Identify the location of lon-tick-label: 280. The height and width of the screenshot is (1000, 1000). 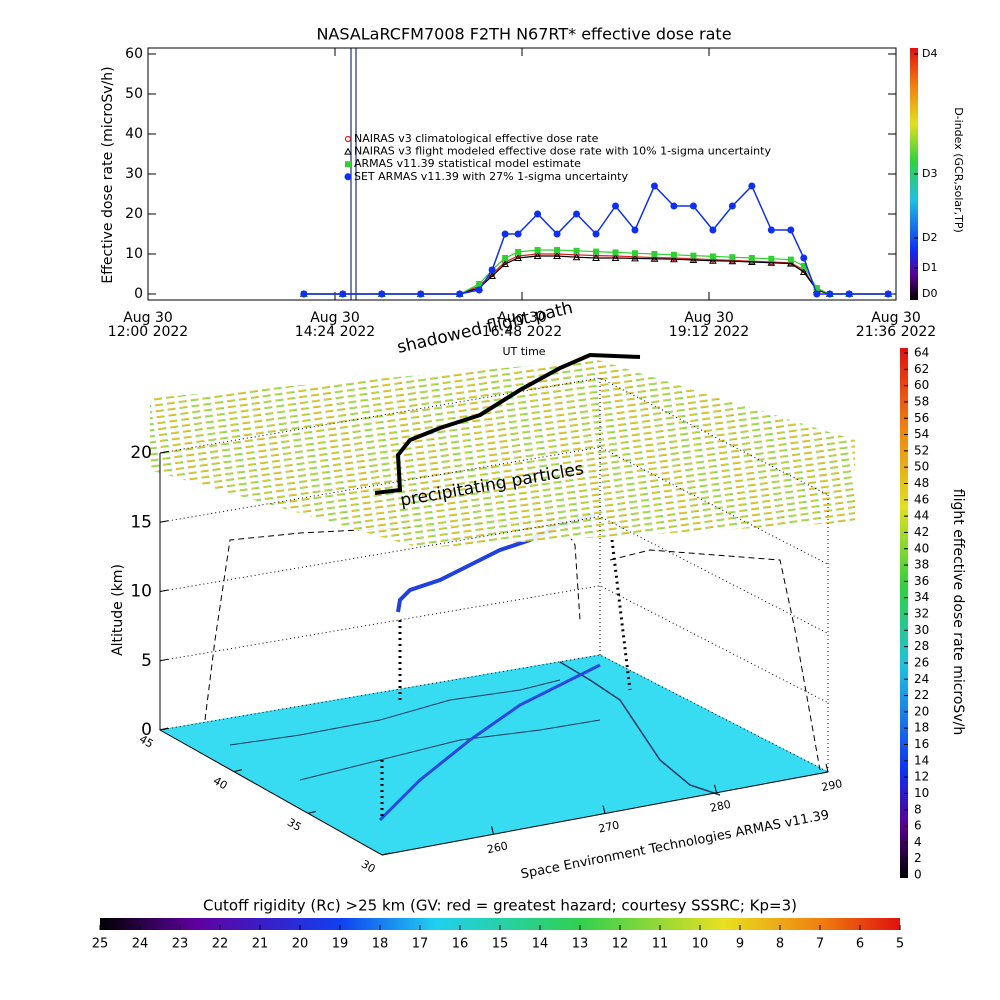
(720, 806).